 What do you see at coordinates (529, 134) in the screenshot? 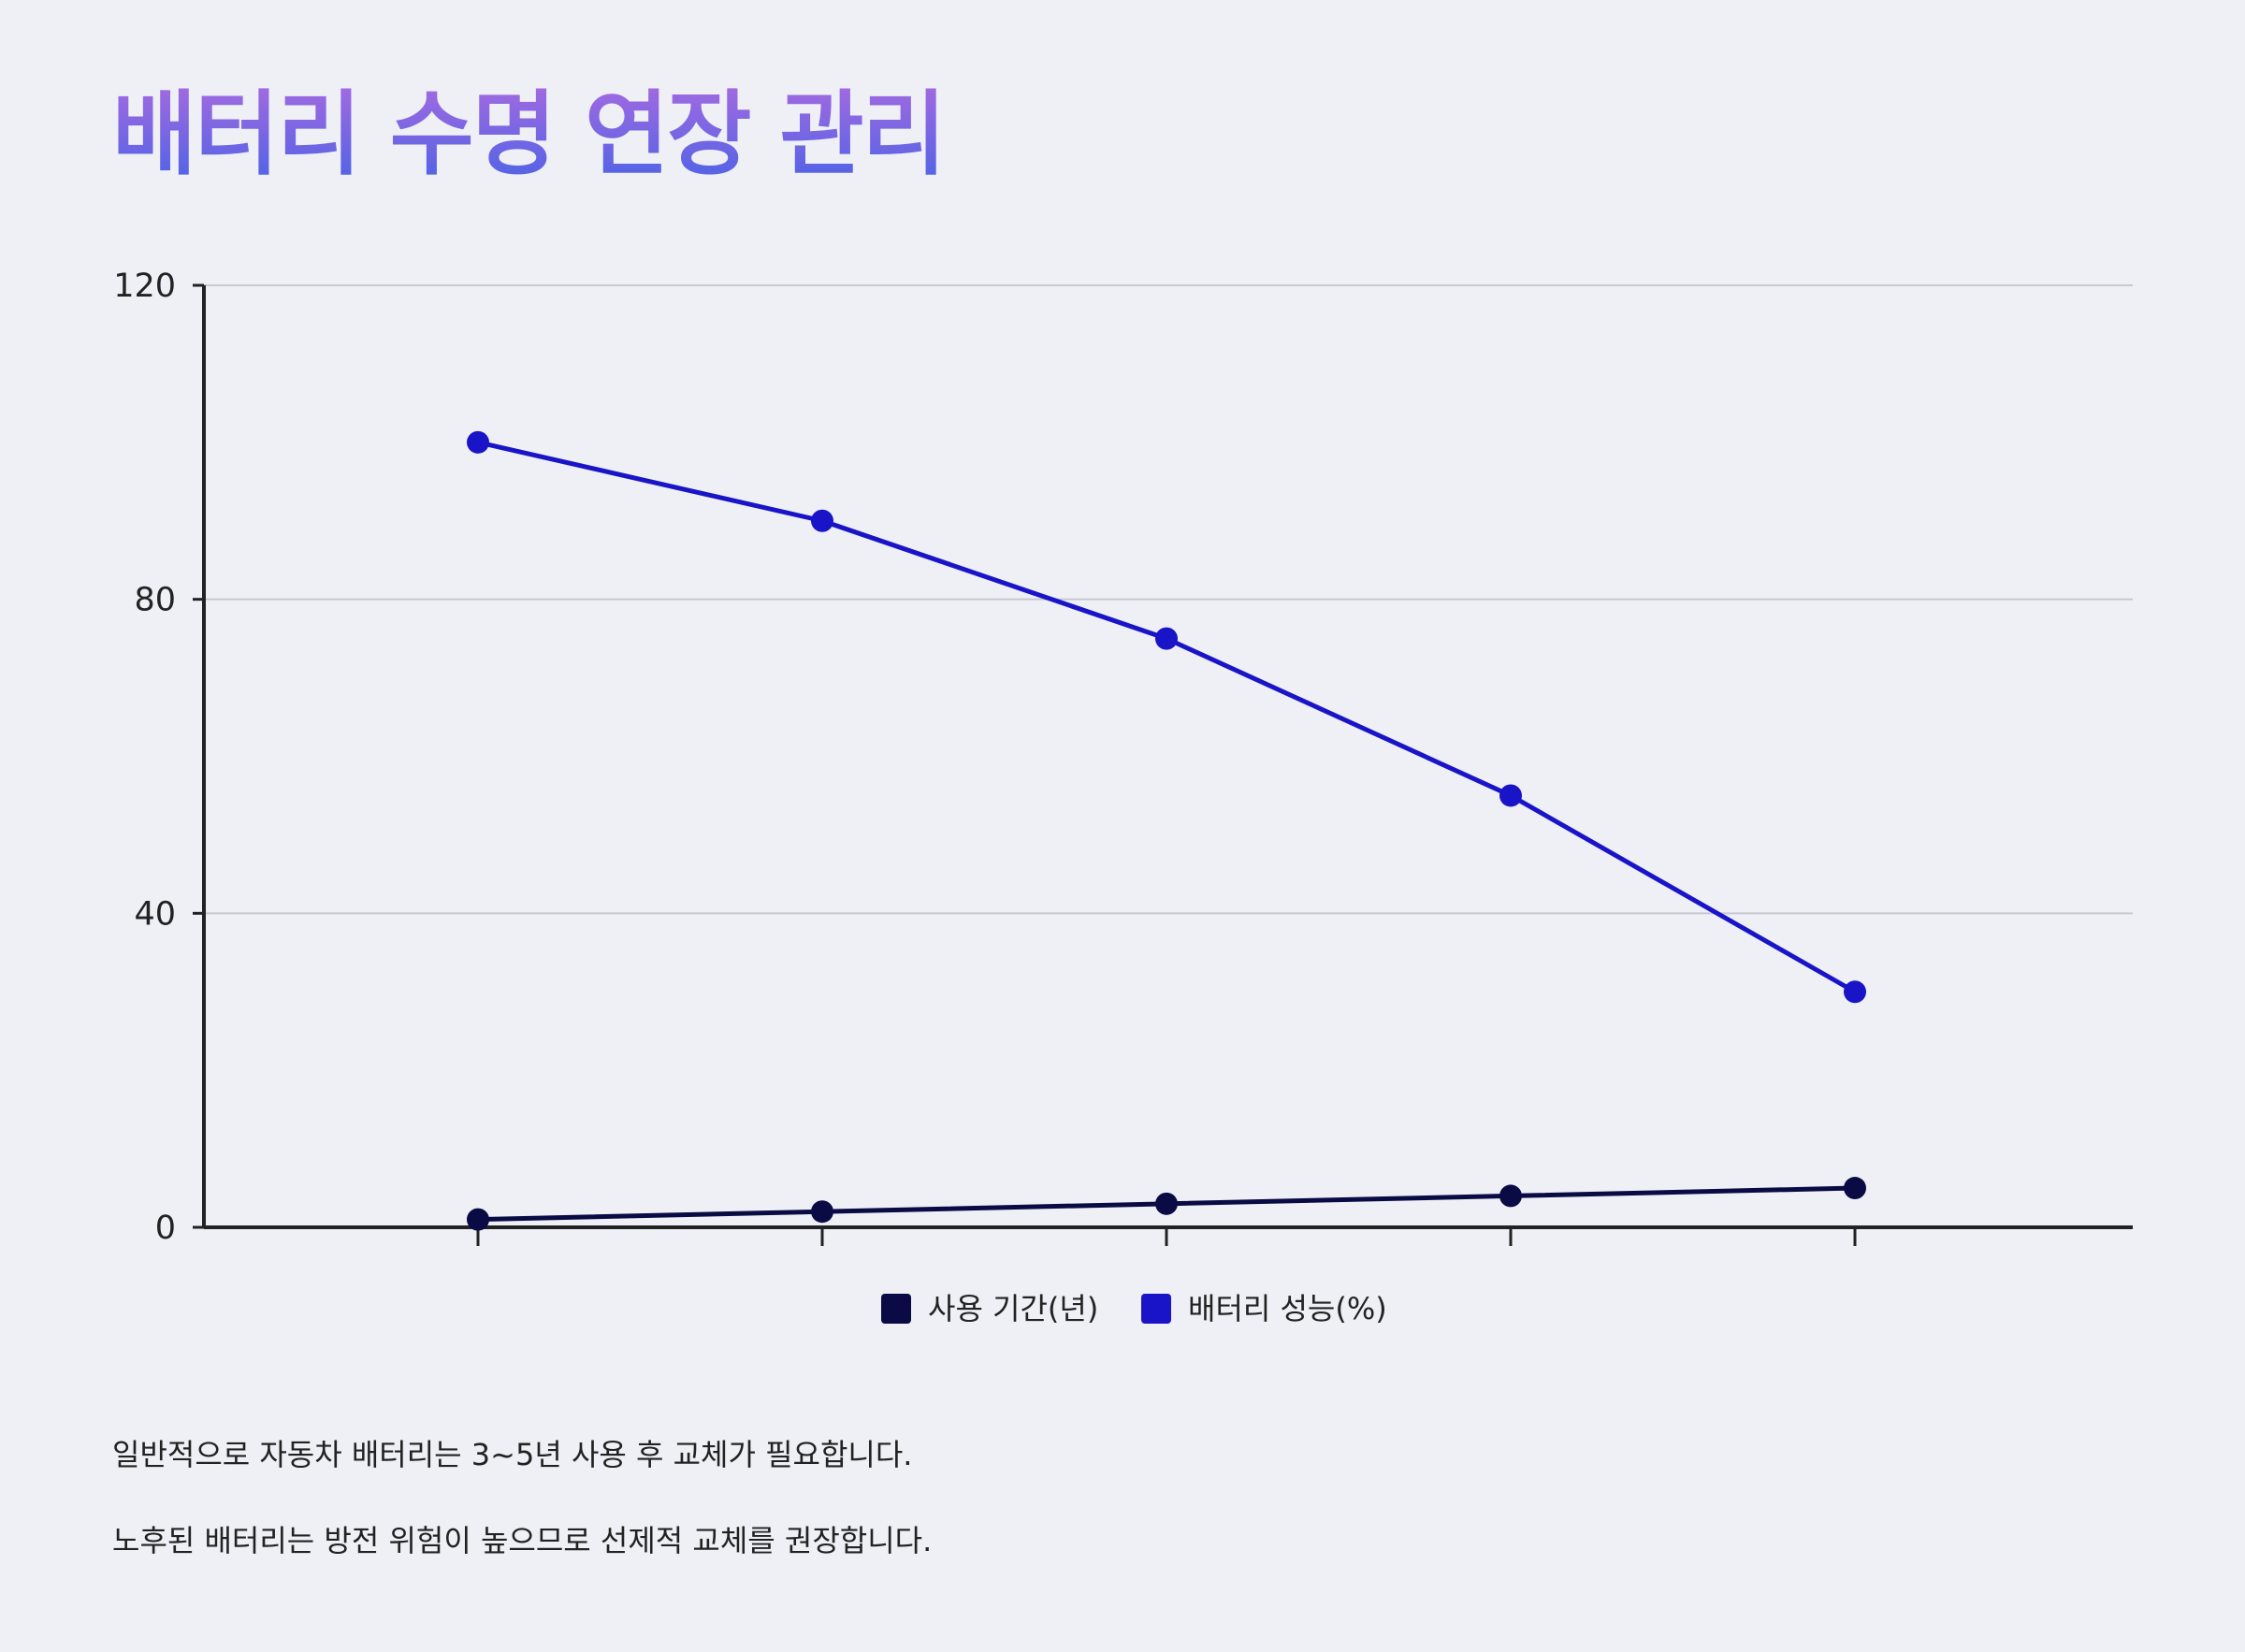
I see `chart-title: 배터리 수명 연장 관리` at bounding box center [529, 134].